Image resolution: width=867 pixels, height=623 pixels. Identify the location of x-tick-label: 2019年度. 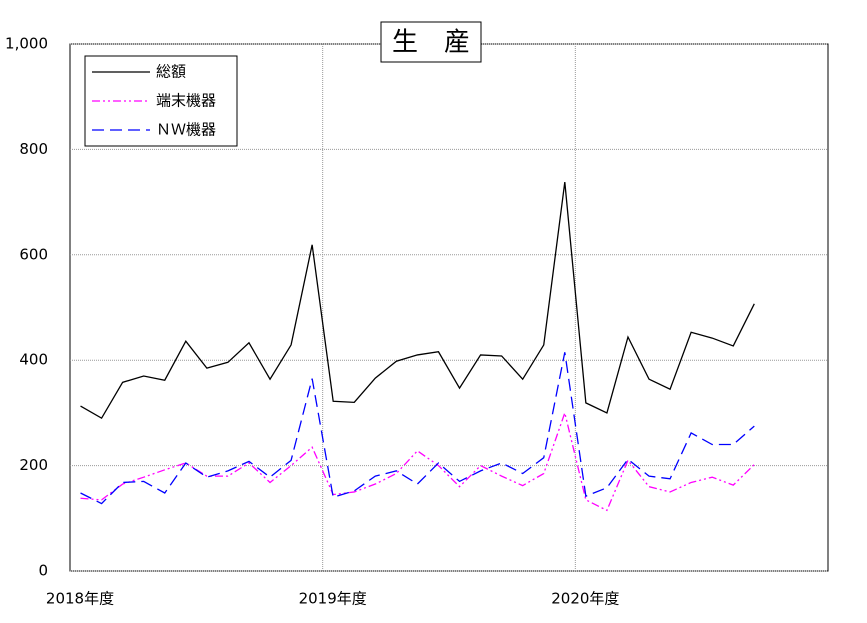
(333, 599).